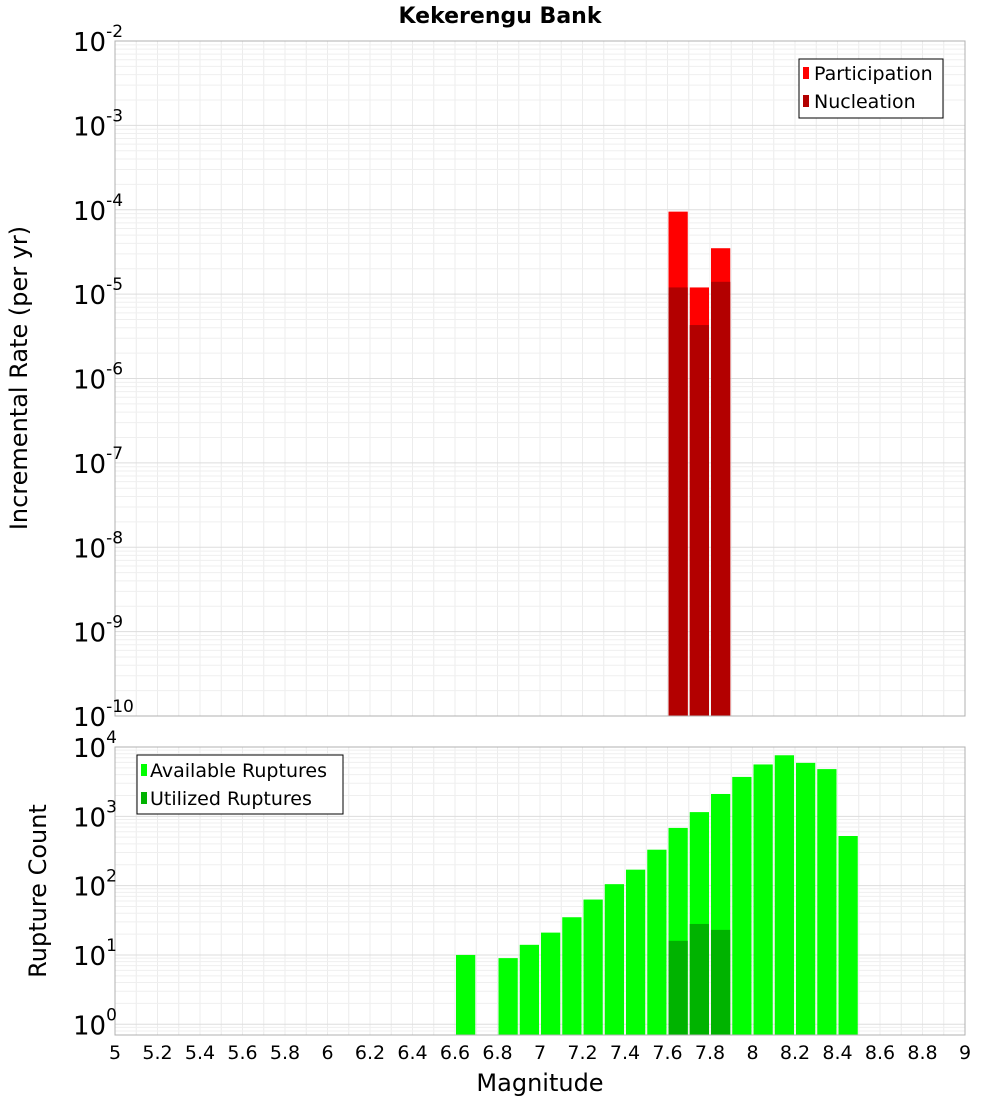 The height and width of the screenshot is (1100, 1000). I want to click on legend-label-utilized-ruptures: Utilized Ruptures, so click(231, 799).